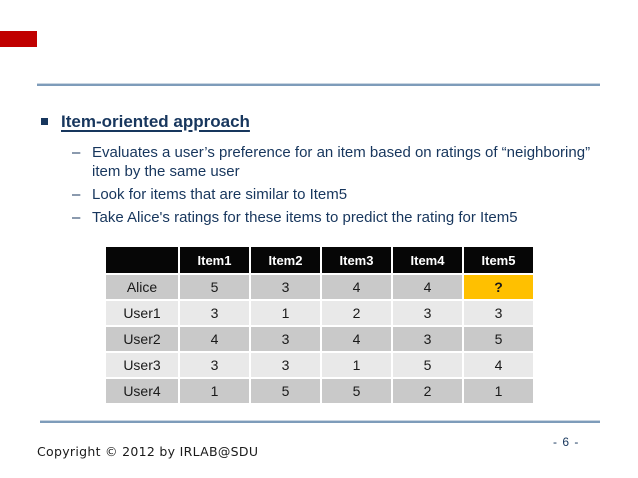 The width and height of the screenshot is (638, 478). Describe the element at coordinates (320, 421) in the screenshot. I see `bottom-divider-line` at that location.